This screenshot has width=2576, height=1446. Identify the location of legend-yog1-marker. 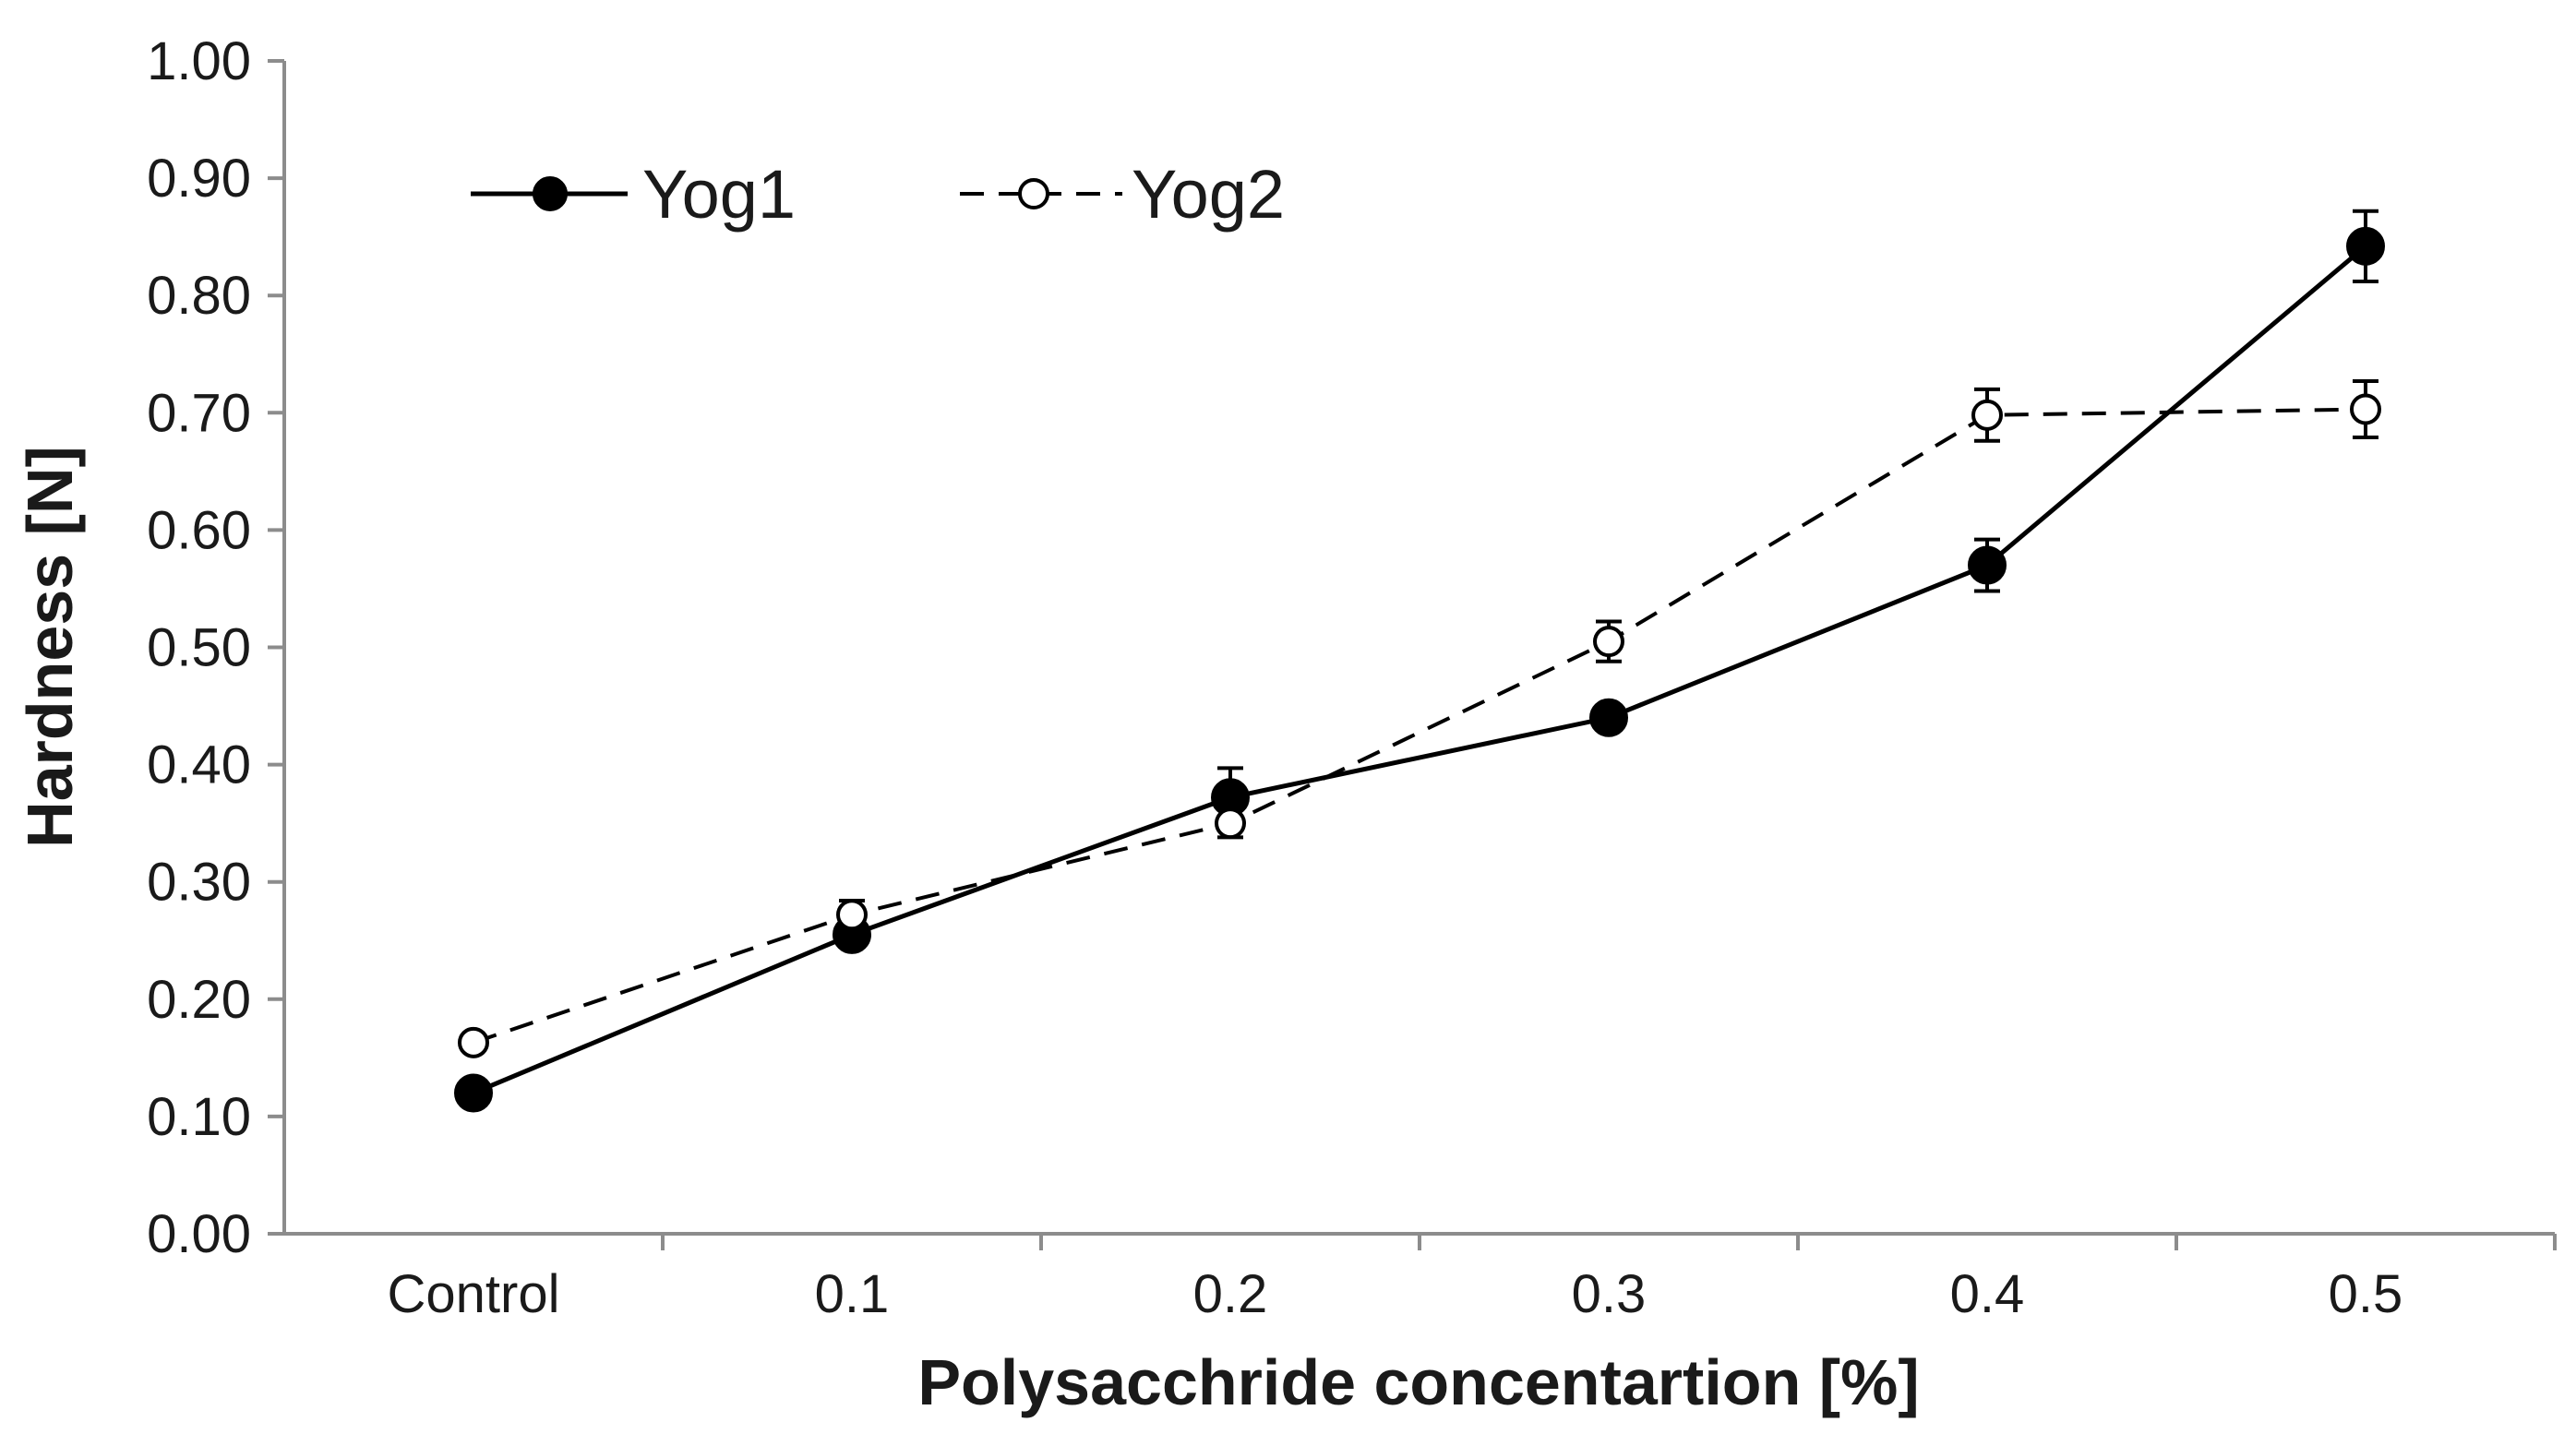
(550, 193).